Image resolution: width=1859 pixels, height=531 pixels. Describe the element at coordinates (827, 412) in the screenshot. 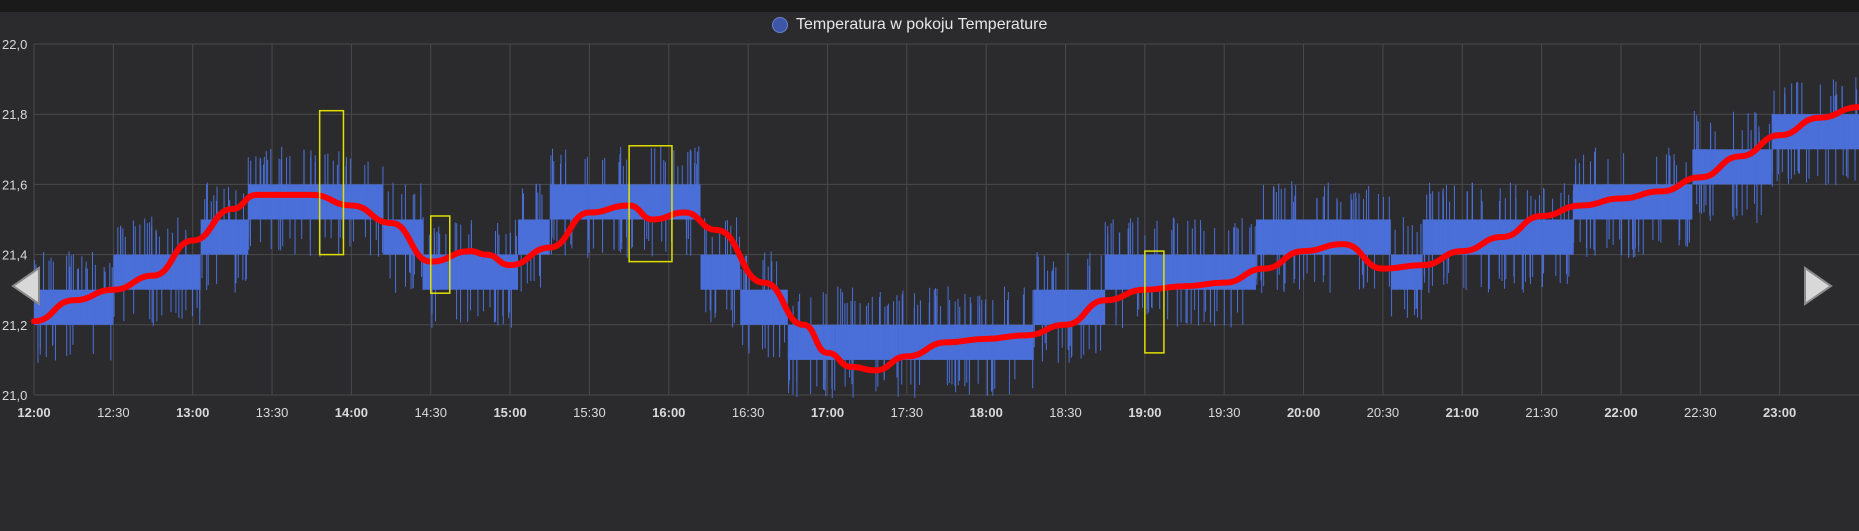

I see `x-tick-label-10: 17:00` at that location.